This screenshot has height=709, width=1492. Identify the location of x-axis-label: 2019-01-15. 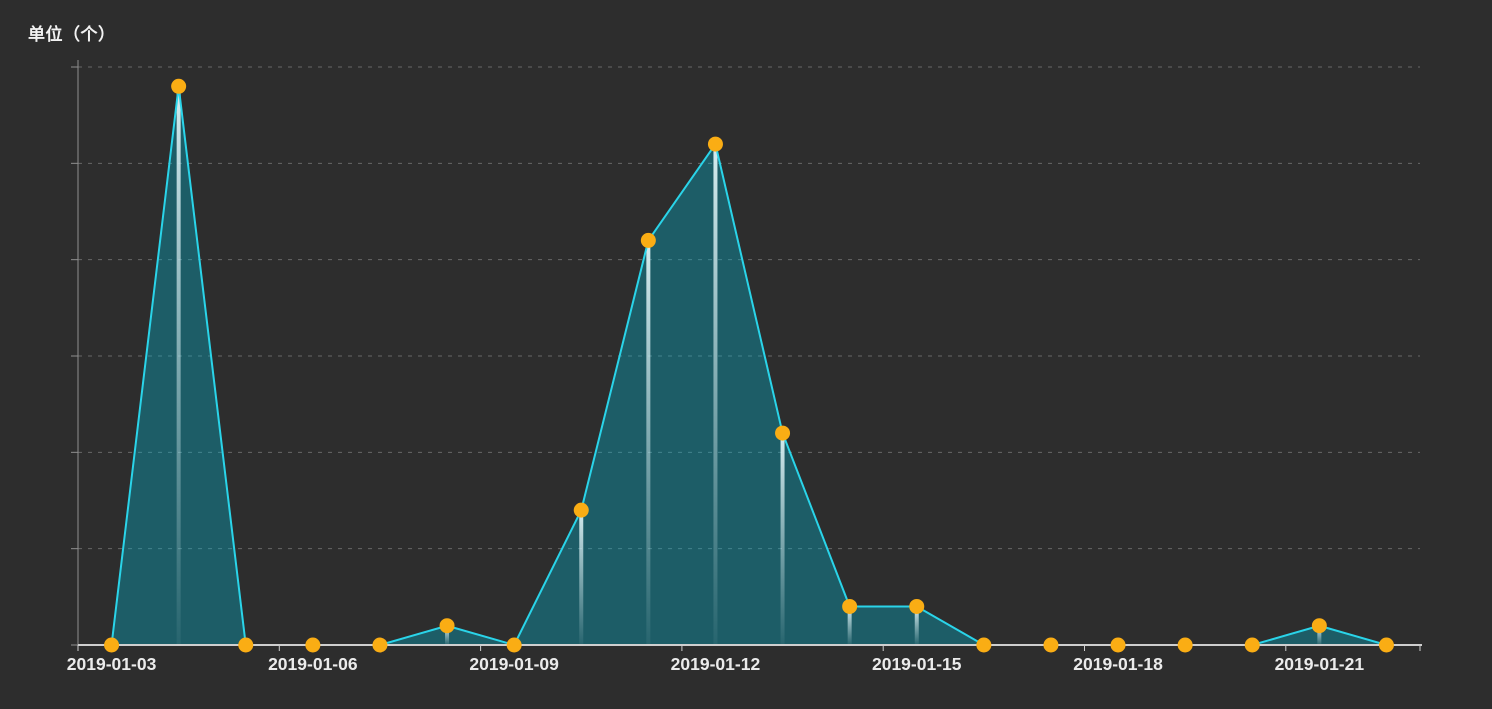
(917, 664).